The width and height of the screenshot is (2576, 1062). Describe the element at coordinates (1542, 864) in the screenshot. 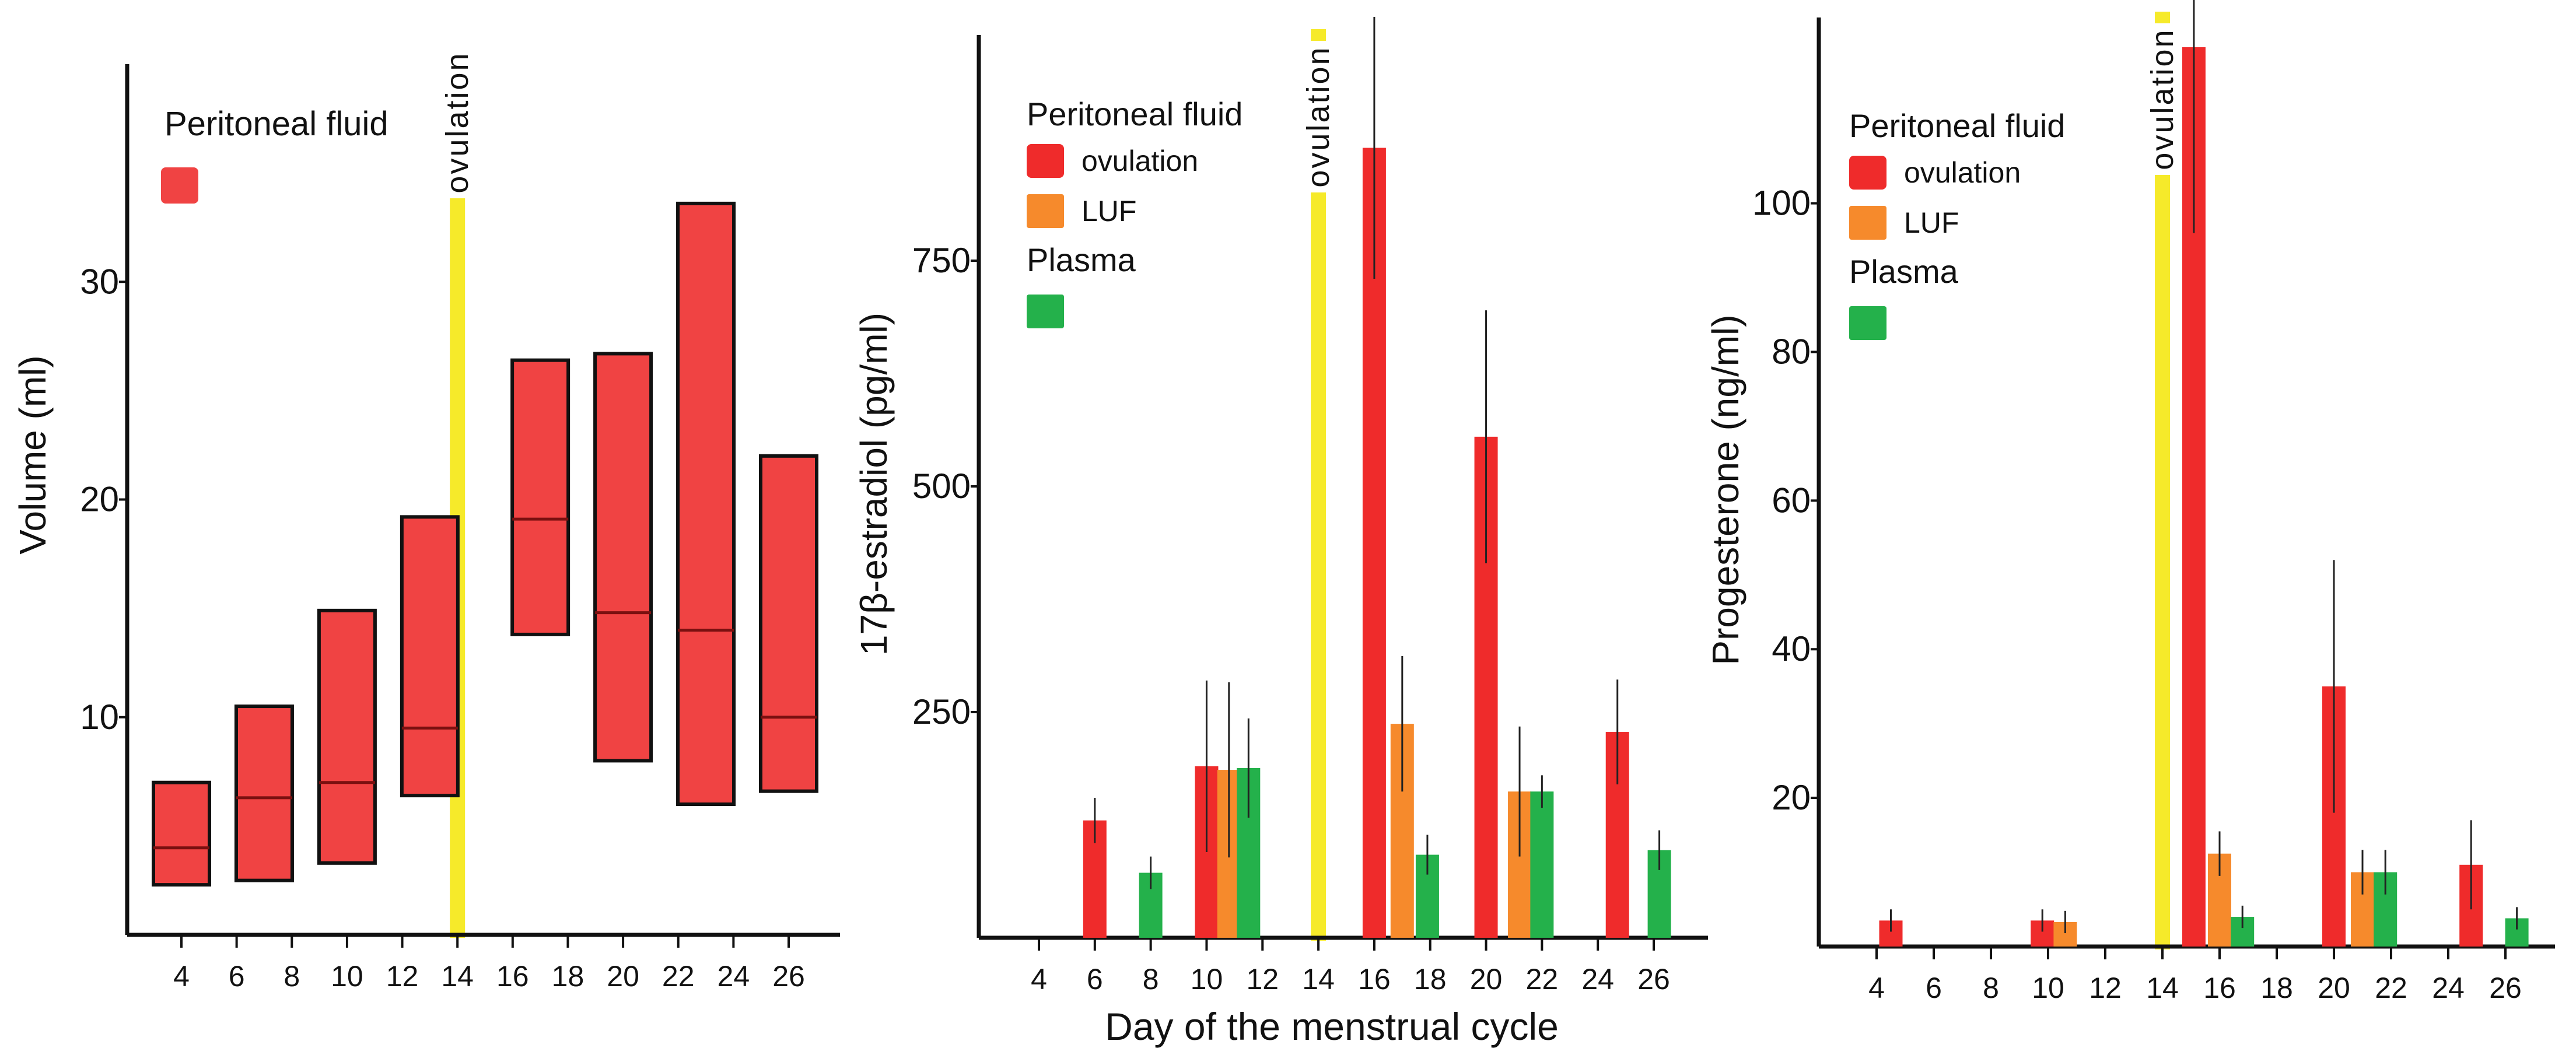

I see `bar-plasma` at that location.